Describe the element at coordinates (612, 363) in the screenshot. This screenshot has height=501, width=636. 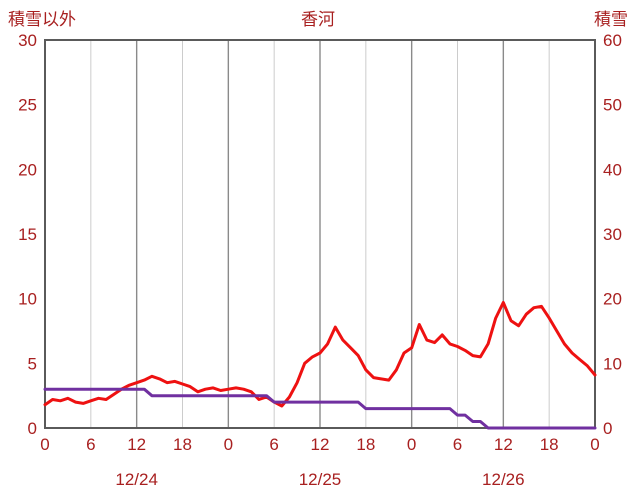
I see `right-axis-tick-label: 10` at that location.